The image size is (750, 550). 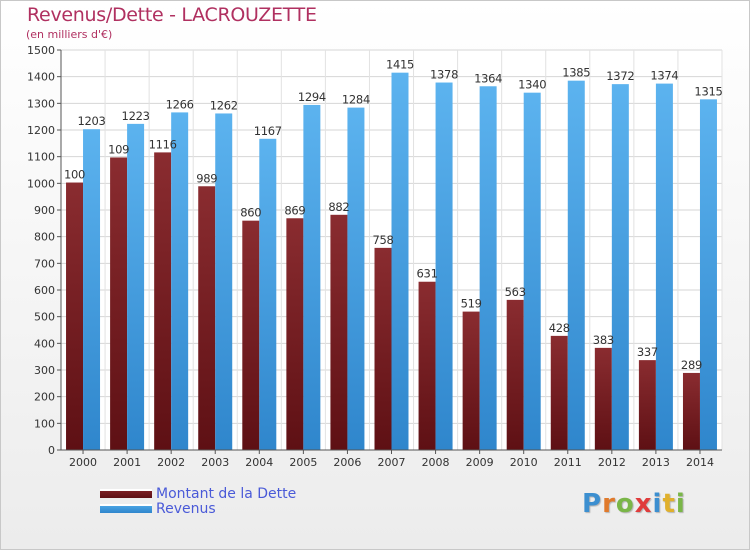 I want to click on legend-label-dette: Montant de la Dette, so click(x=226, y=494).